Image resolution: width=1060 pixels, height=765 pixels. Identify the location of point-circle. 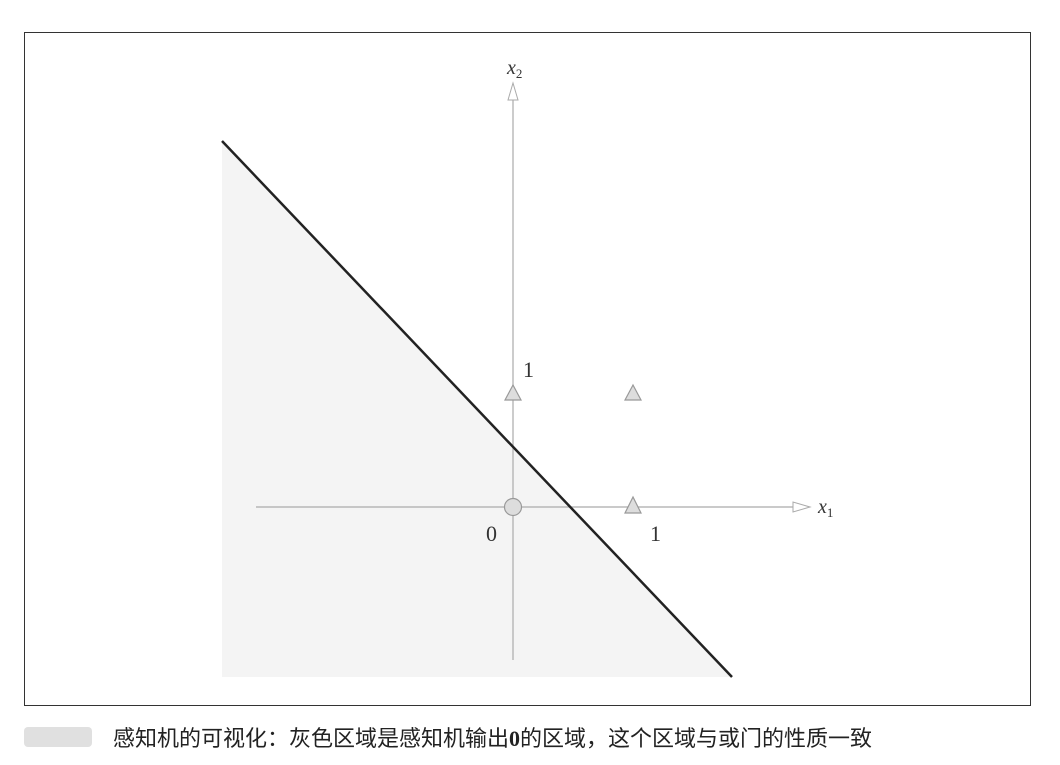
(513, 507).